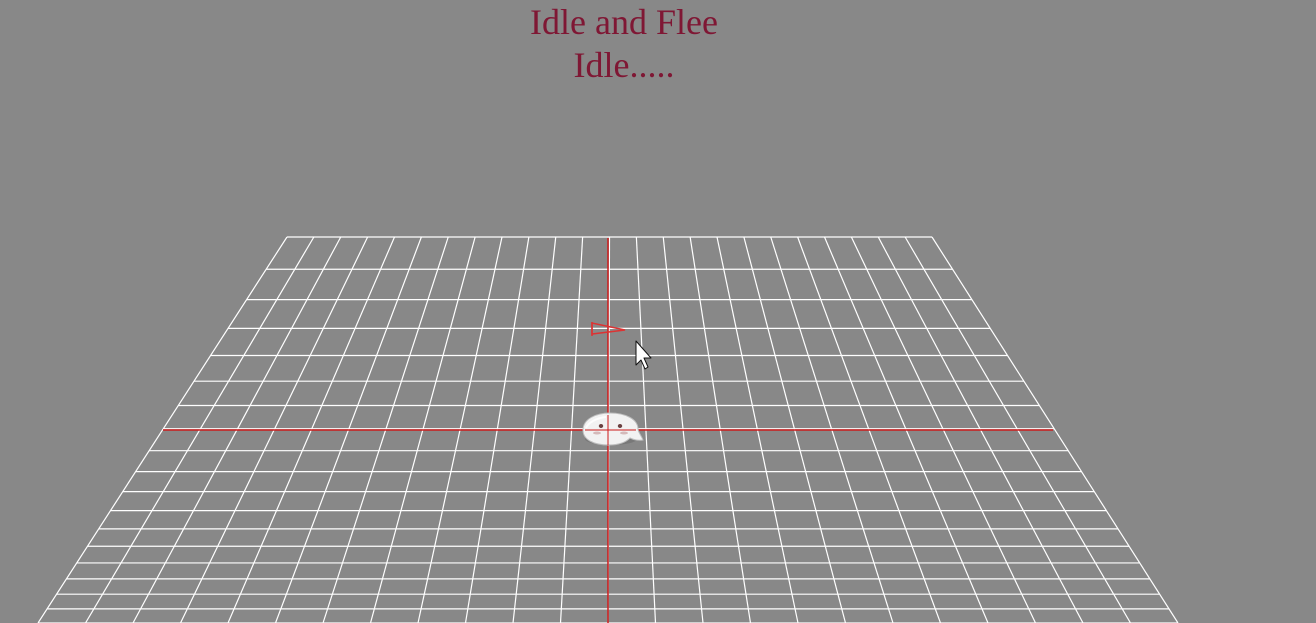 The height and width of the screenshot is (623, 1316). I want to click on ghost-agent-icon, so click(613, 429).